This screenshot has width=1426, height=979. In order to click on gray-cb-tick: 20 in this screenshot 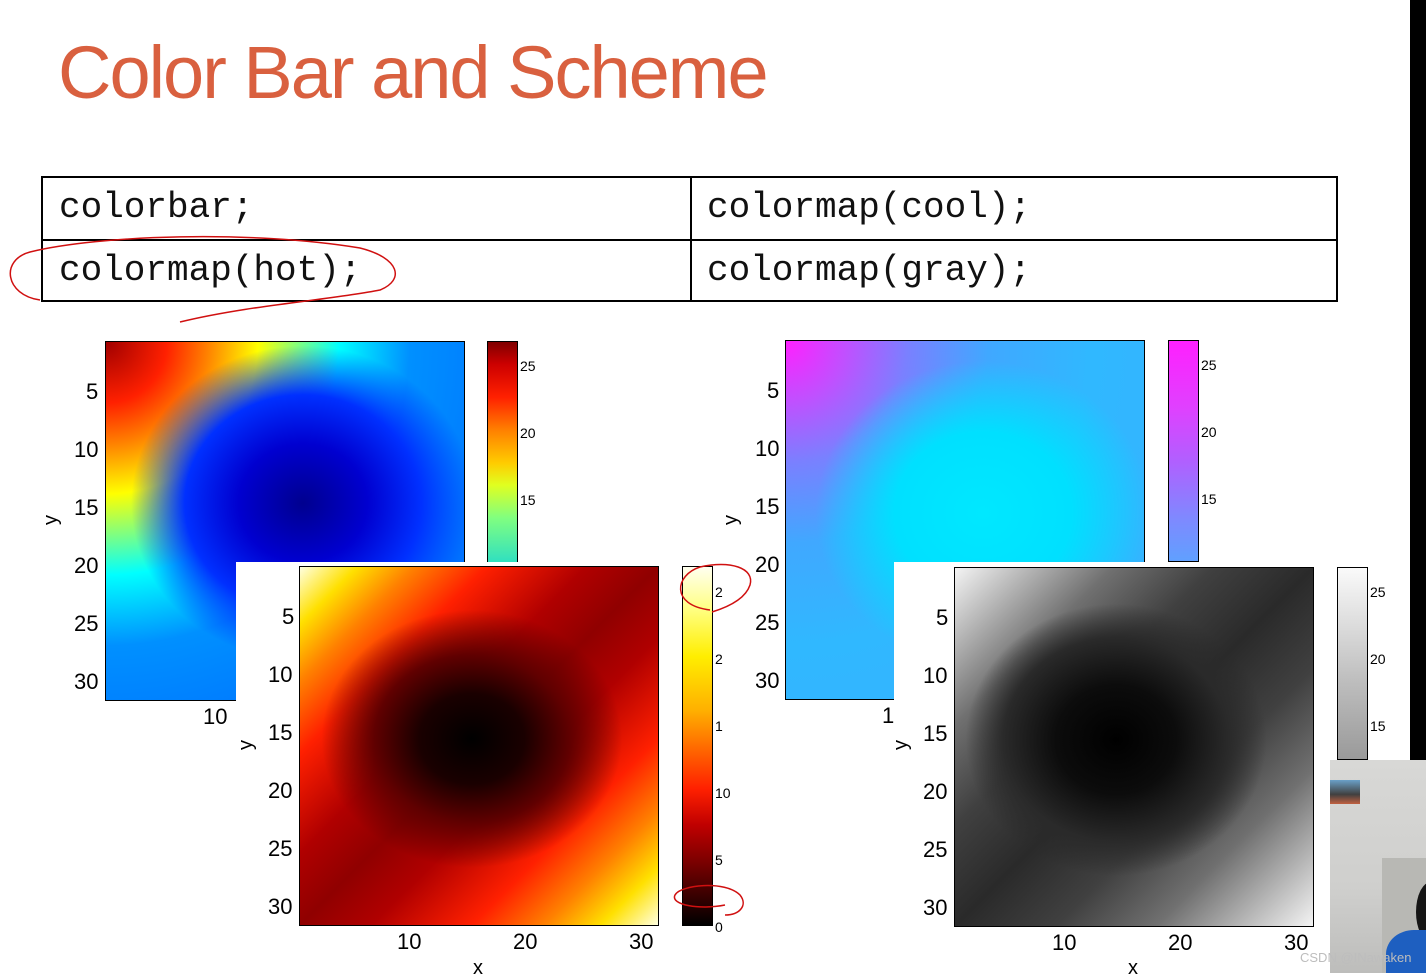, I will do `click(1378, 659)`.